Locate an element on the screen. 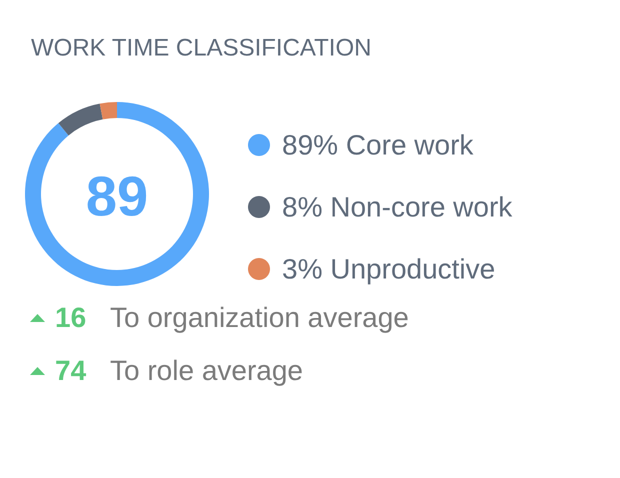 The width and height of the screenshot is (620, 478). text: 74 To role average is located at coordinates (179, 371).